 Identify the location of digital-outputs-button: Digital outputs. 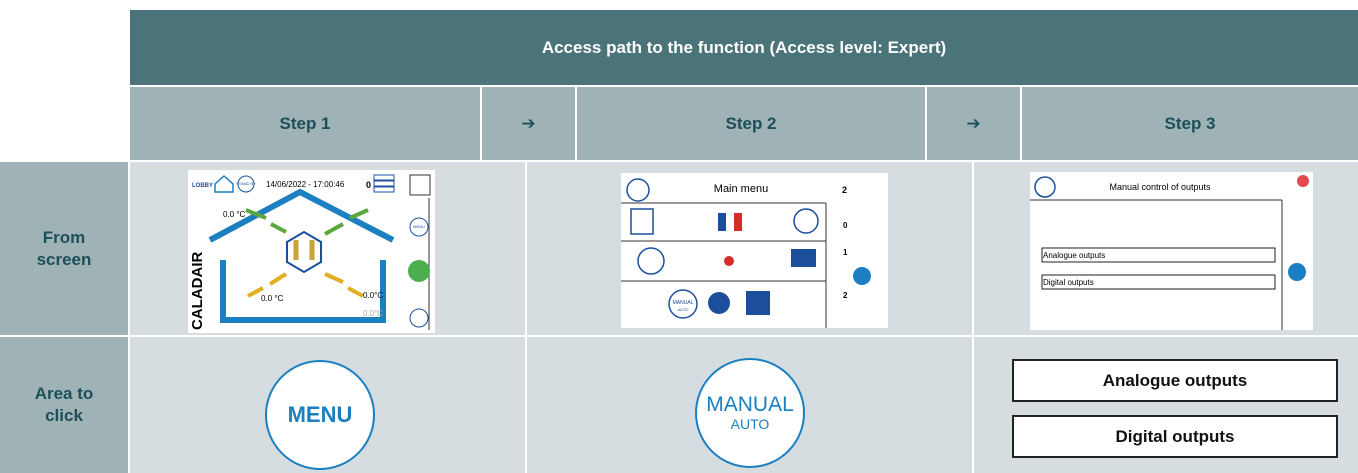
(1175, 436).